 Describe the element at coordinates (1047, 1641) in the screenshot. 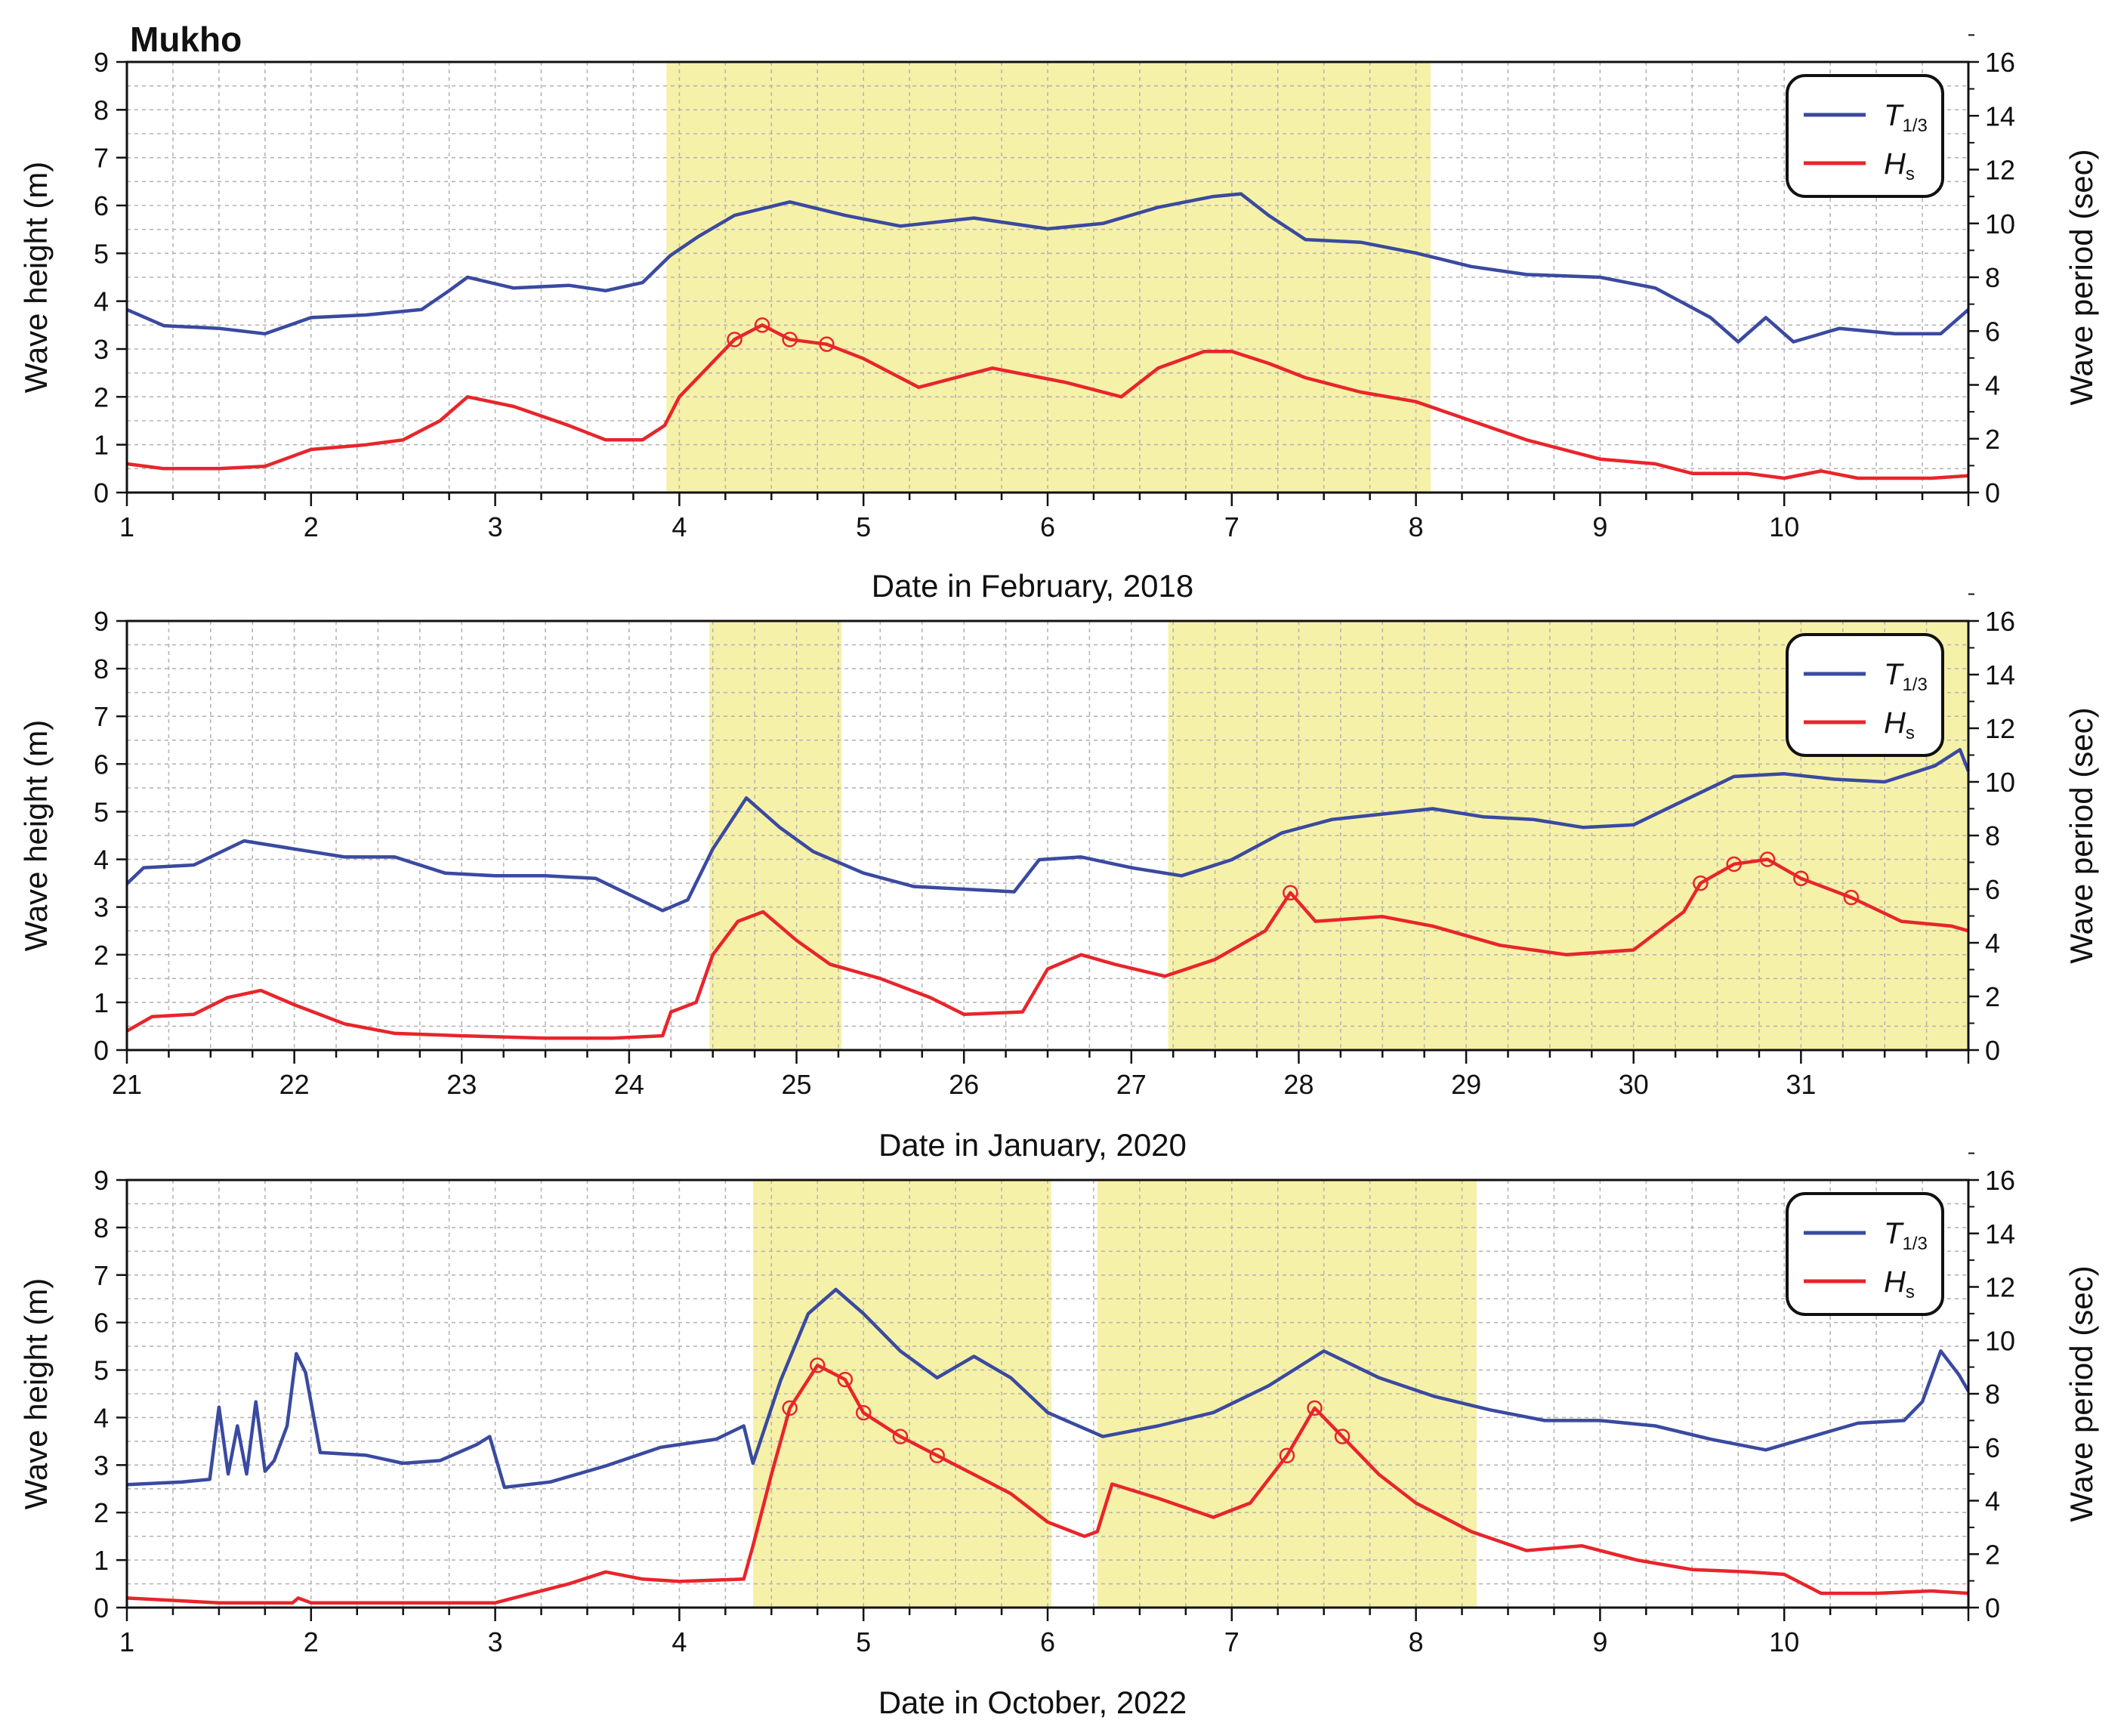

I see `x-tick-label: 6` at that location.